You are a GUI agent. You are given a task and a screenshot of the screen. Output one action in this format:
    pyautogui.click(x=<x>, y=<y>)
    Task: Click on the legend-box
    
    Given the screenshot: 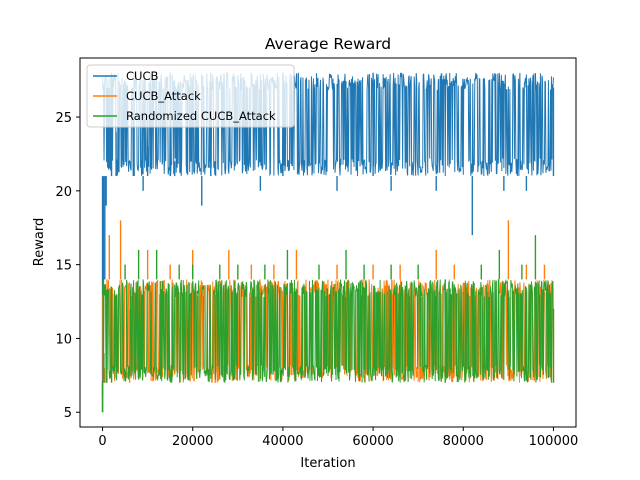 What is the action you would take?
    pyautogui.click(x=190, y=96)
    